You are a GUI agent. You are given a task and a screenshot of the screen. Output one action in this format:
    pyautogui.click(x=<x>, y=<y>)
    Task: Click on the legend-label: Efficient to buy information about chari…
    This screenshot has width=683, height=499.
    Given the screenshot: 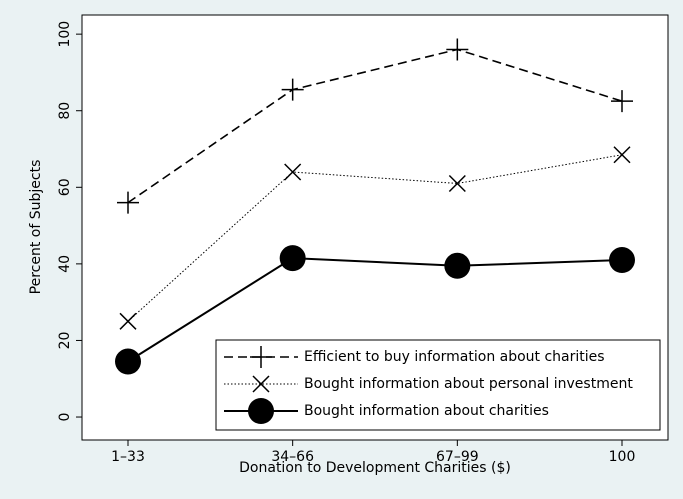 What is the action you would take?
    pyautogui.click(x=454, y=357)
    